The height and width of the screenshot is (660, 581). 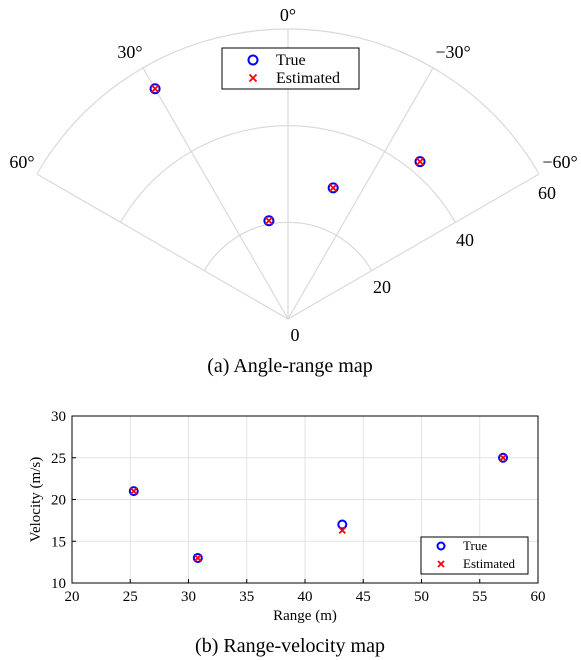 I want to click on legend-box, so click(x=290, y=68).